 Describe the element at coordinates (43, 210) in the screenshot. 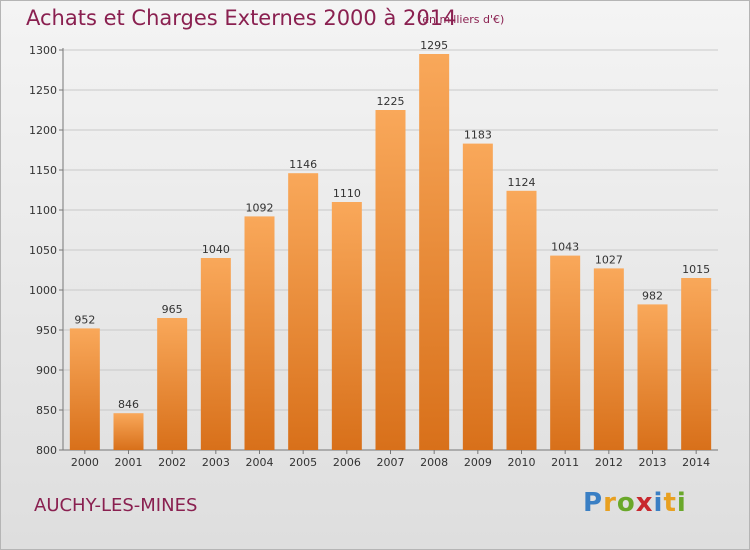

I see `y-tick-label: 1100` at that location.